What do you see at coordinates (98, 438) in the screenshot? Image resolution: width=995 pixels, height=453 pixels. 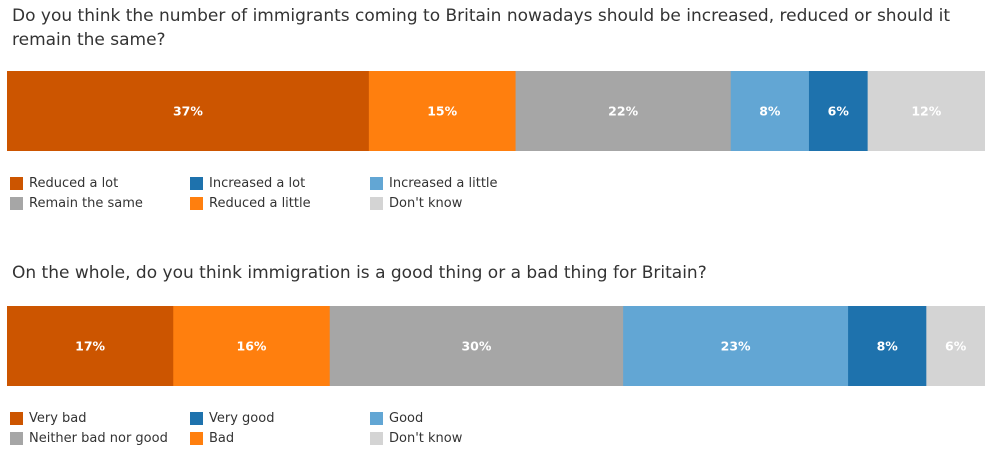 I see `legend-label: Neither bad nor good` at bounding box center [98, 438].